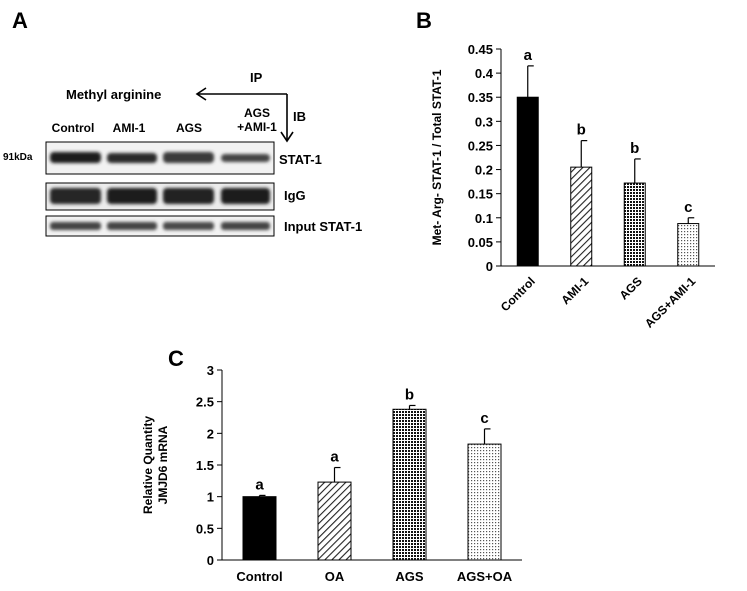 The height and width of the screenshot is (591, 747). I want to click on y-tick-label: 0.35, so click(480, 97).